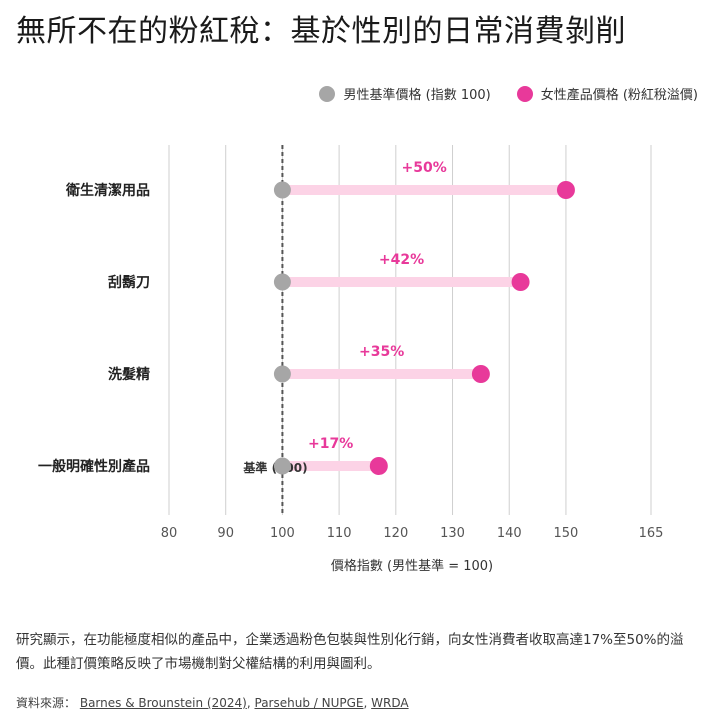 The height and width of the screenshot is (728, 720). I want to click on legend-base-dot-icon, so click(327, 93).